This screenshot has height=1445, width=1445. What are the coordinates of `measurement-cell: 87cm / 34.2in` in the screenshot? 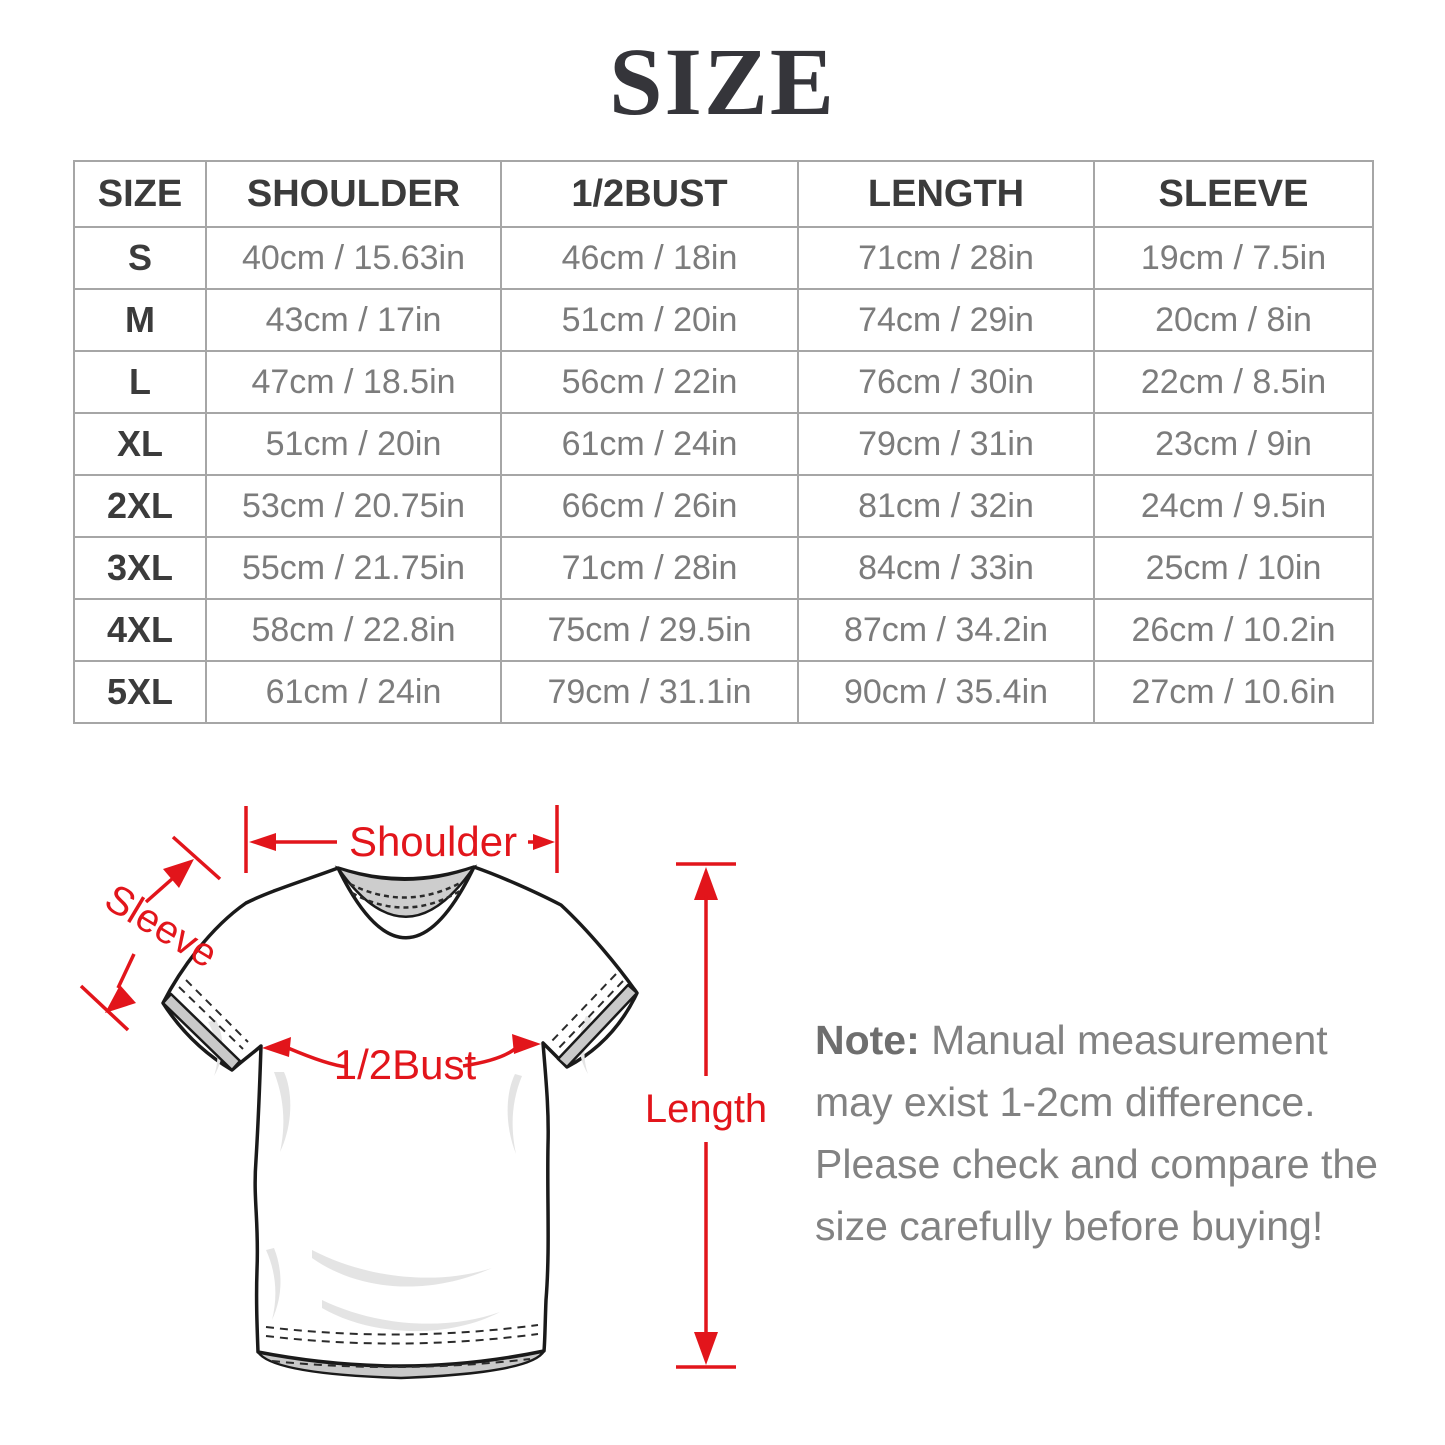 It's located at (946, 630).